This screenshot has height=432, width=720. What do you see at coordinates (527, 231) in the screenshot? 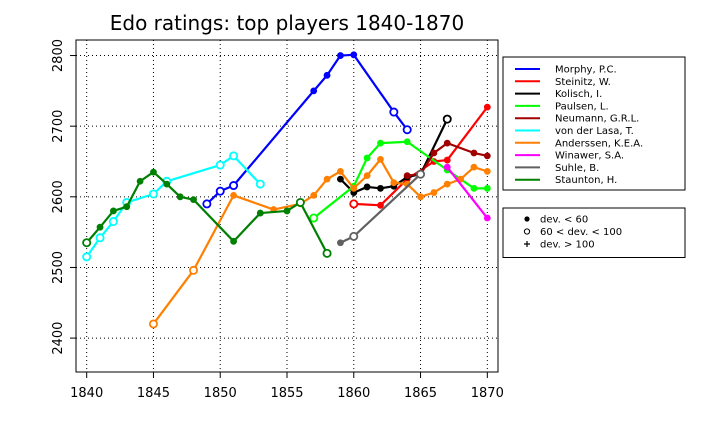
I see `open-circle-marker` at bounding box center [527, 231].